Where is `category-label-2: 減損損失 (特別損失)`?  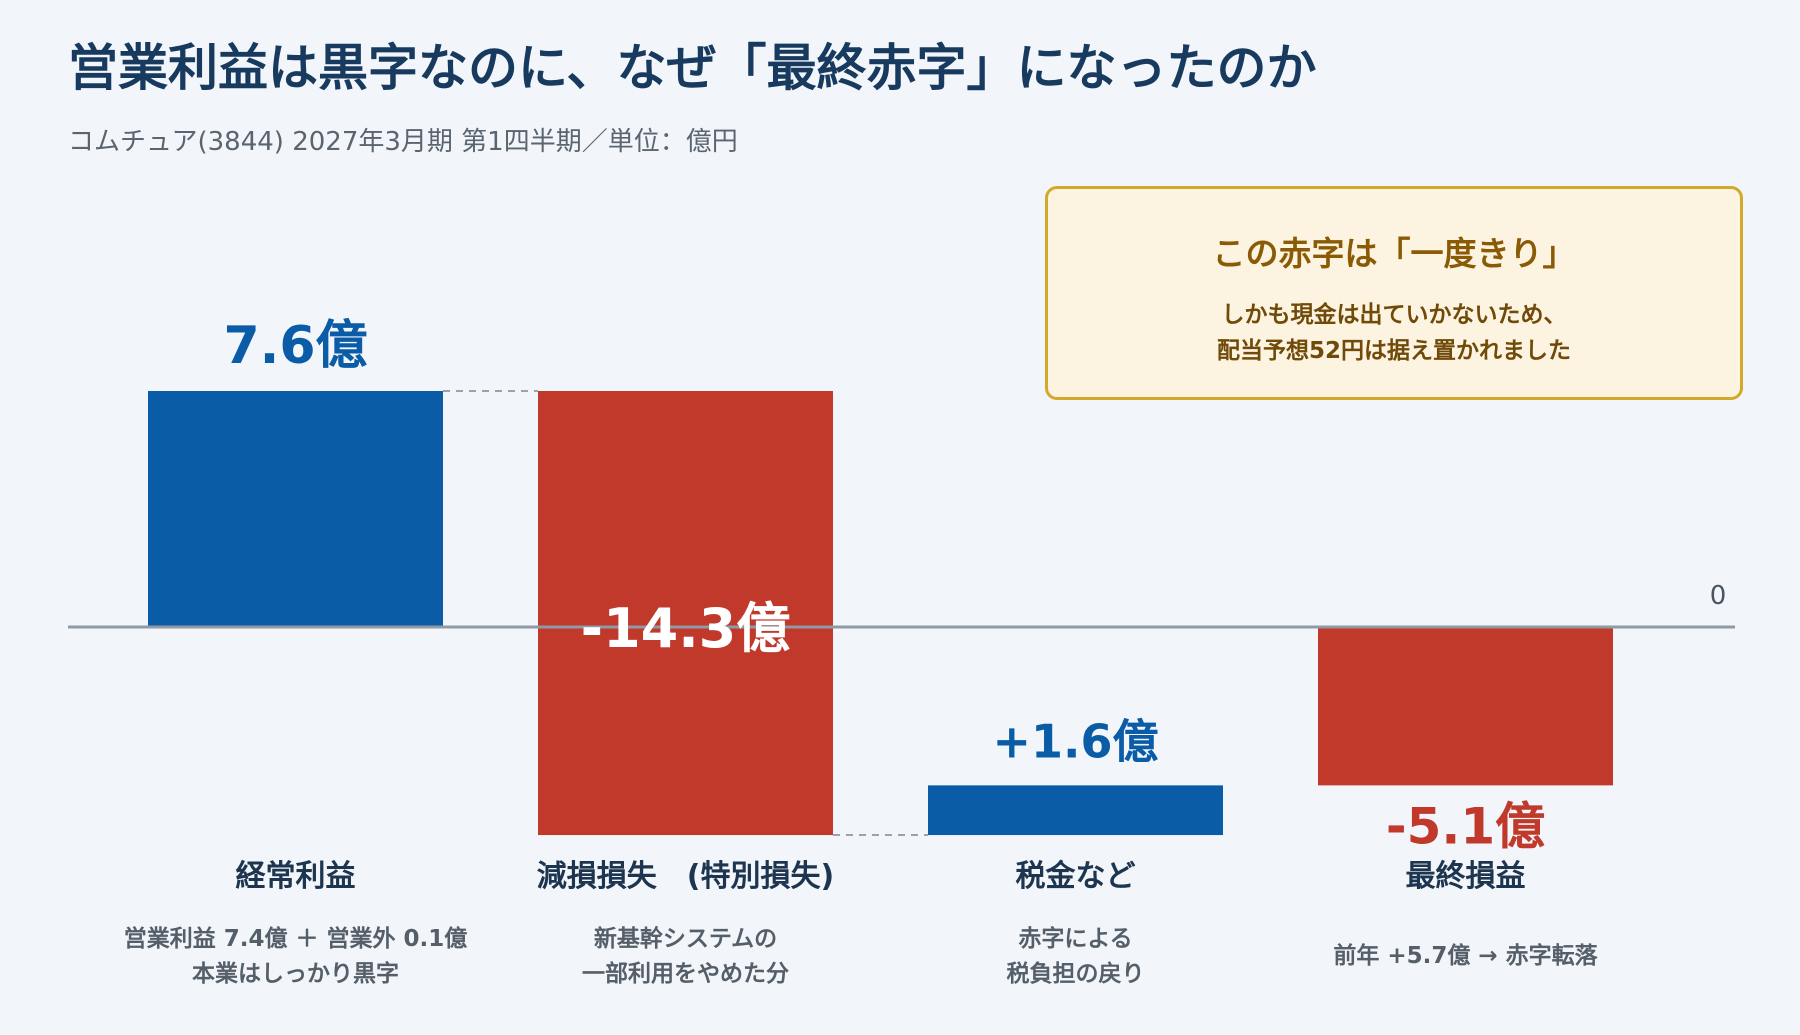 category-label-2: 減損損失 (特別損失) is located at coordinates (685, 876).